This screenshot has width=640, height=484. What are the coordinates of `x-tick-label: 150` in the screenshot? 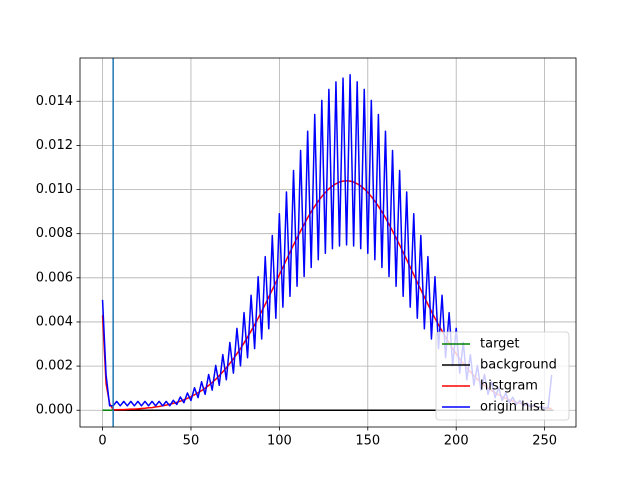 It's located at (367, 441).